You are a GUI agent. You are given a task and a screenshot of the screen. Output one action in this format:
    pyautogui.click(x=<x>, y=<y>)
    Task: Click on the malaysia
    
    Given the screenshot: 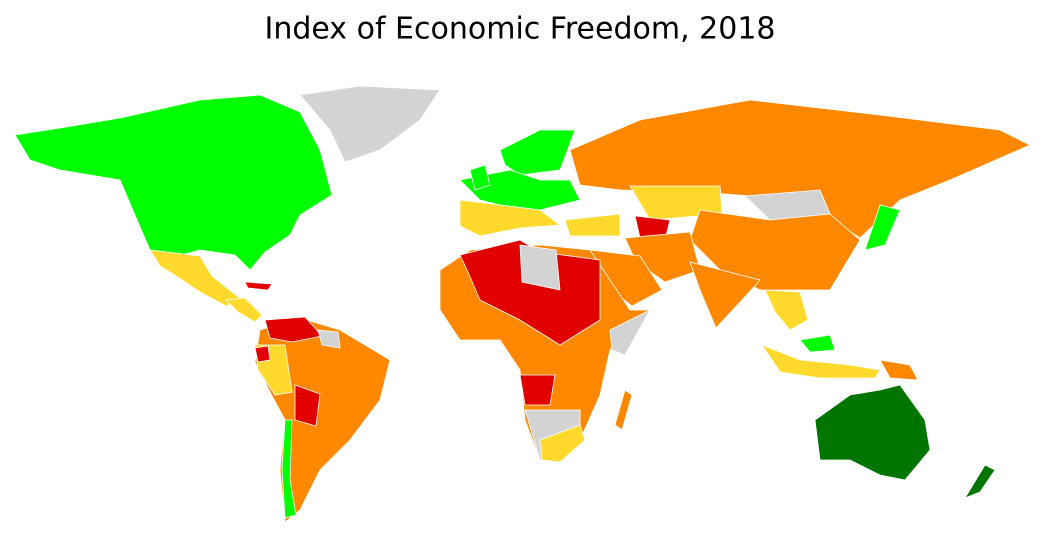 What is the action you would take?
    pyautogui.click(x=817, y=343)
    